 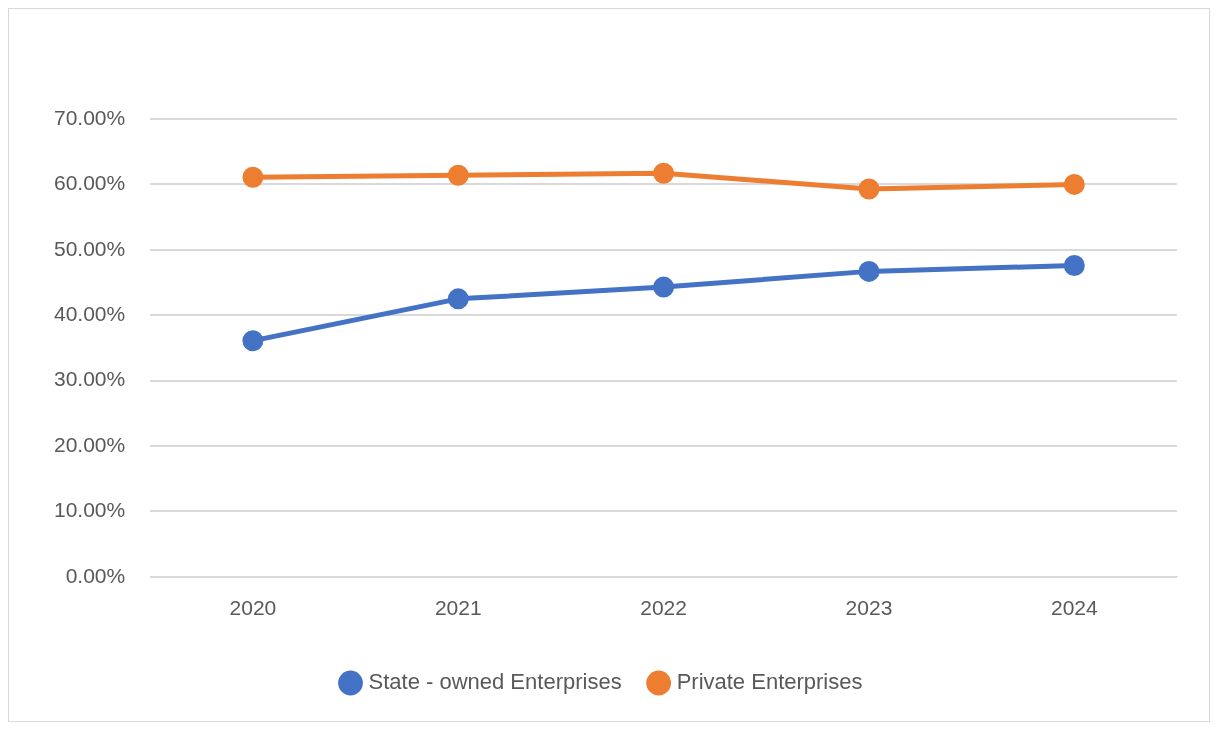 What do you see at coordinates (458, 608) in the screenshot?
I see `x-tick-label: 2021` at bounding box center [458, 608].